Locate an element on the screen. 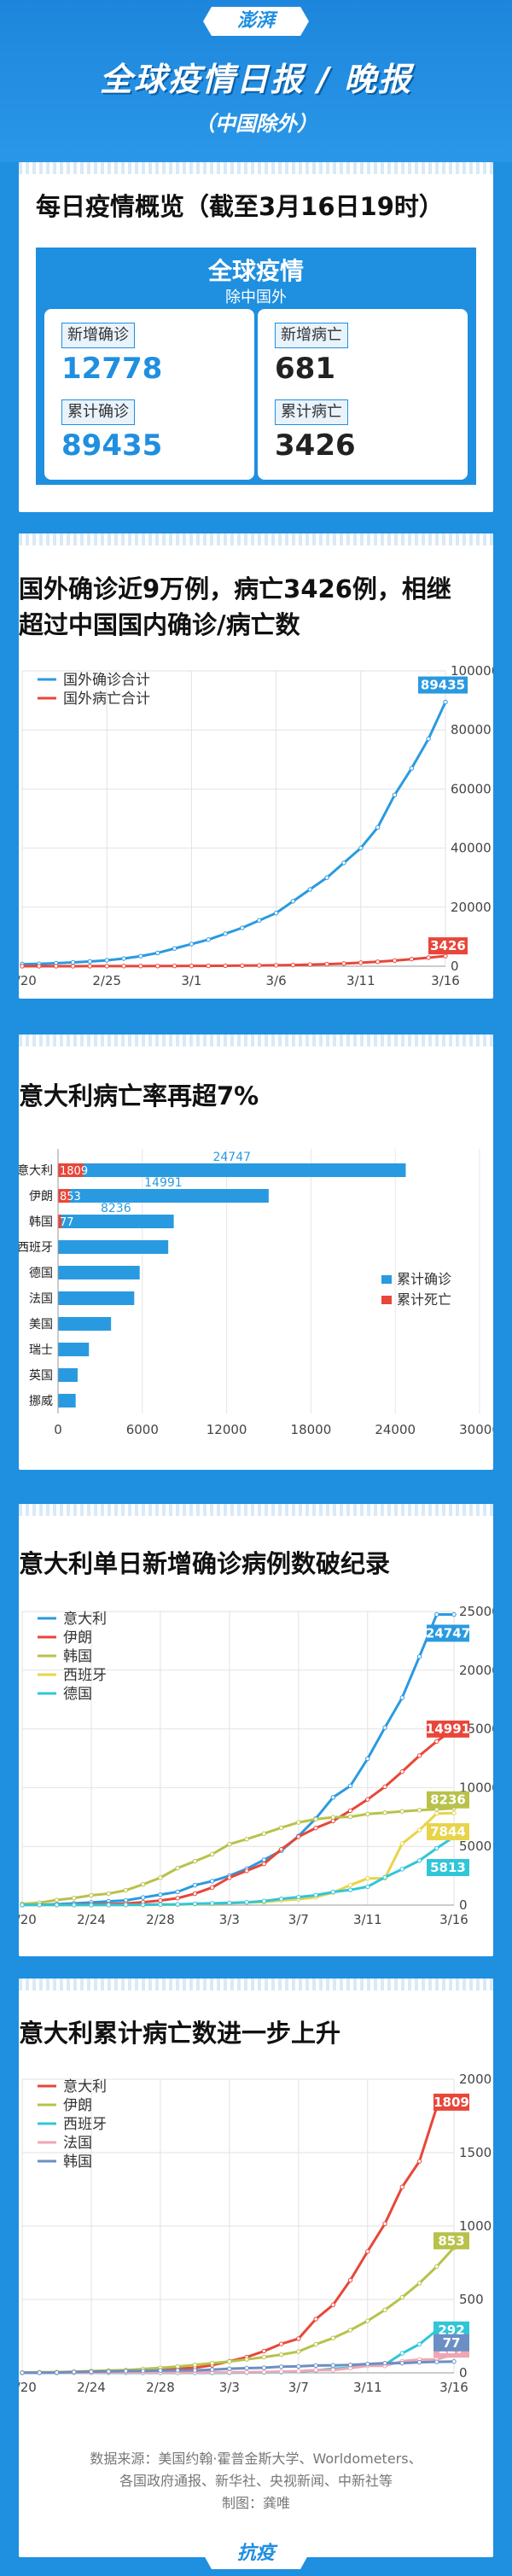 This screenshot has height=2576, width=512. y-tick-label: 0 is located at coordinates (464, 1905).